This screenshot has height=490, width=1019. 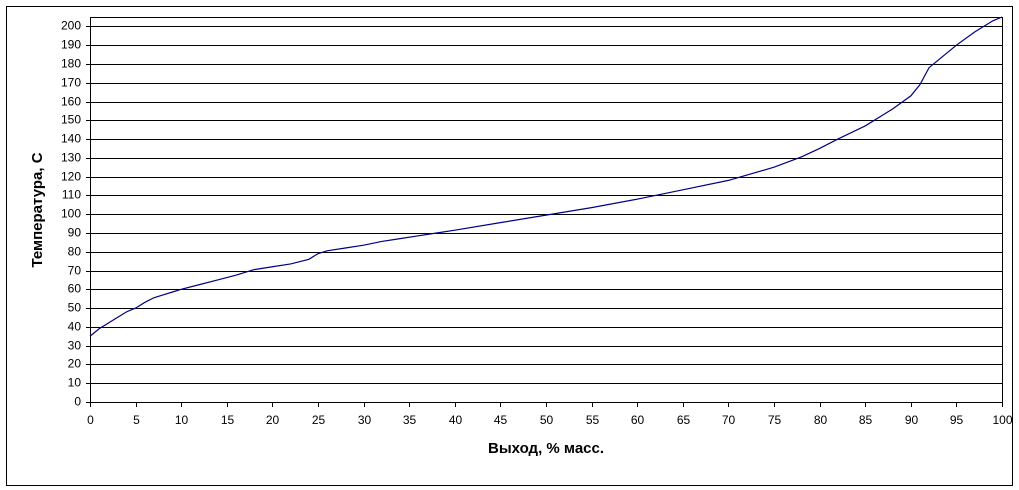 I want to click on x-tick-label: 50, so click(x=547, y=420).